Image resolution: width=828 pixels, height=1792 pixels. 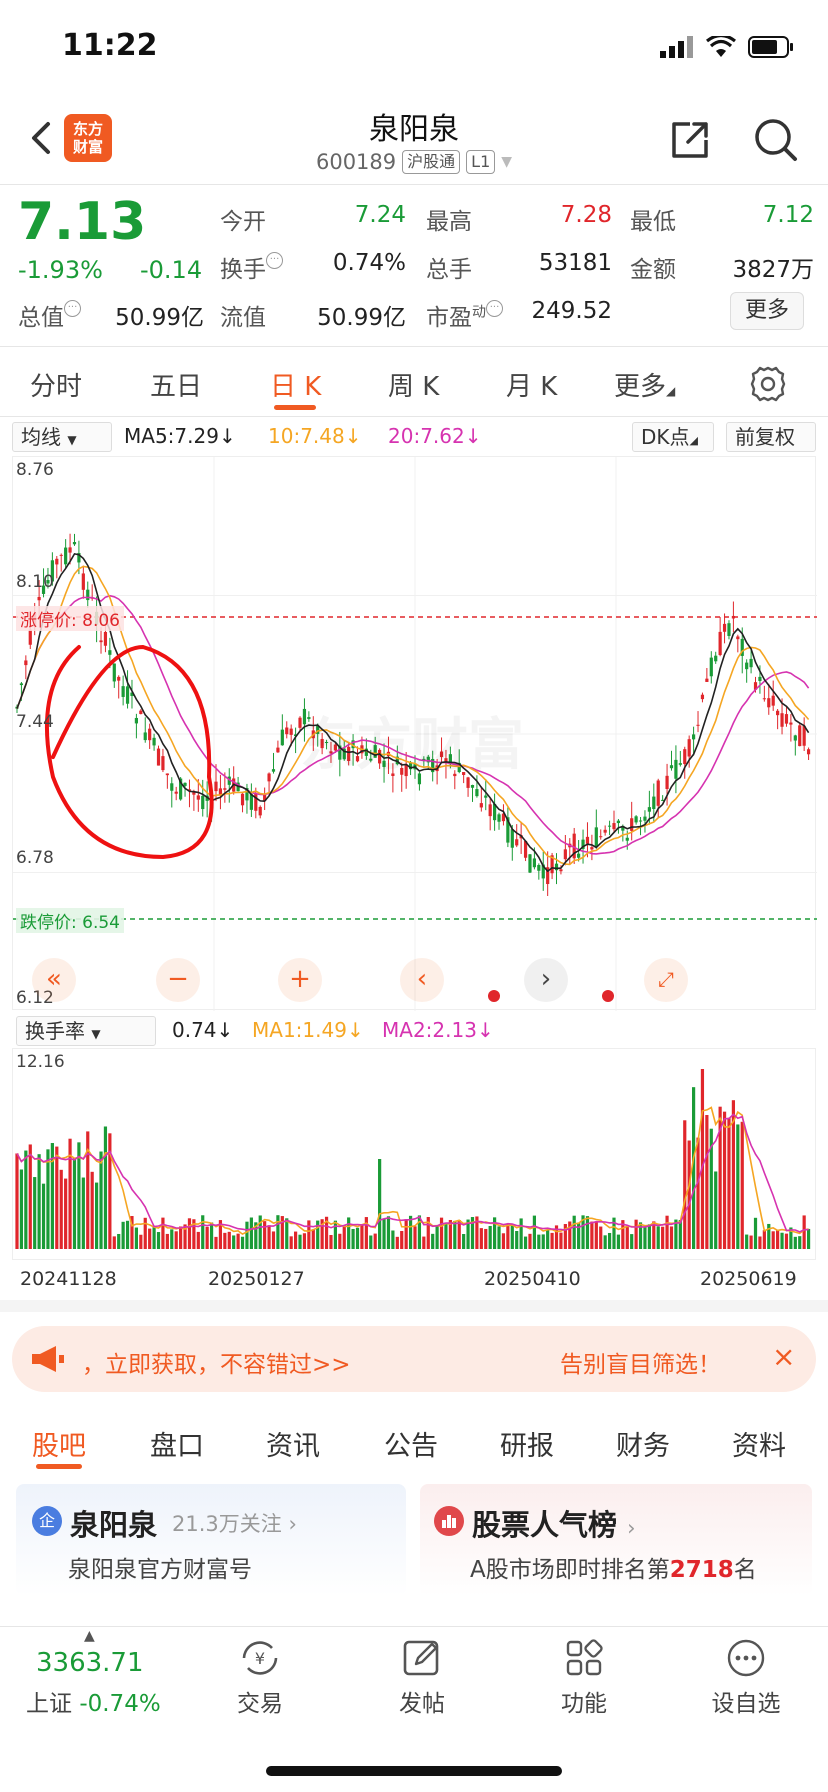 What do you see at coordinates (160, 1570) in the screenshot?
I see `company-card-subtitle: 泉阳泉官方财富号` at bounding box center [160, 1570].